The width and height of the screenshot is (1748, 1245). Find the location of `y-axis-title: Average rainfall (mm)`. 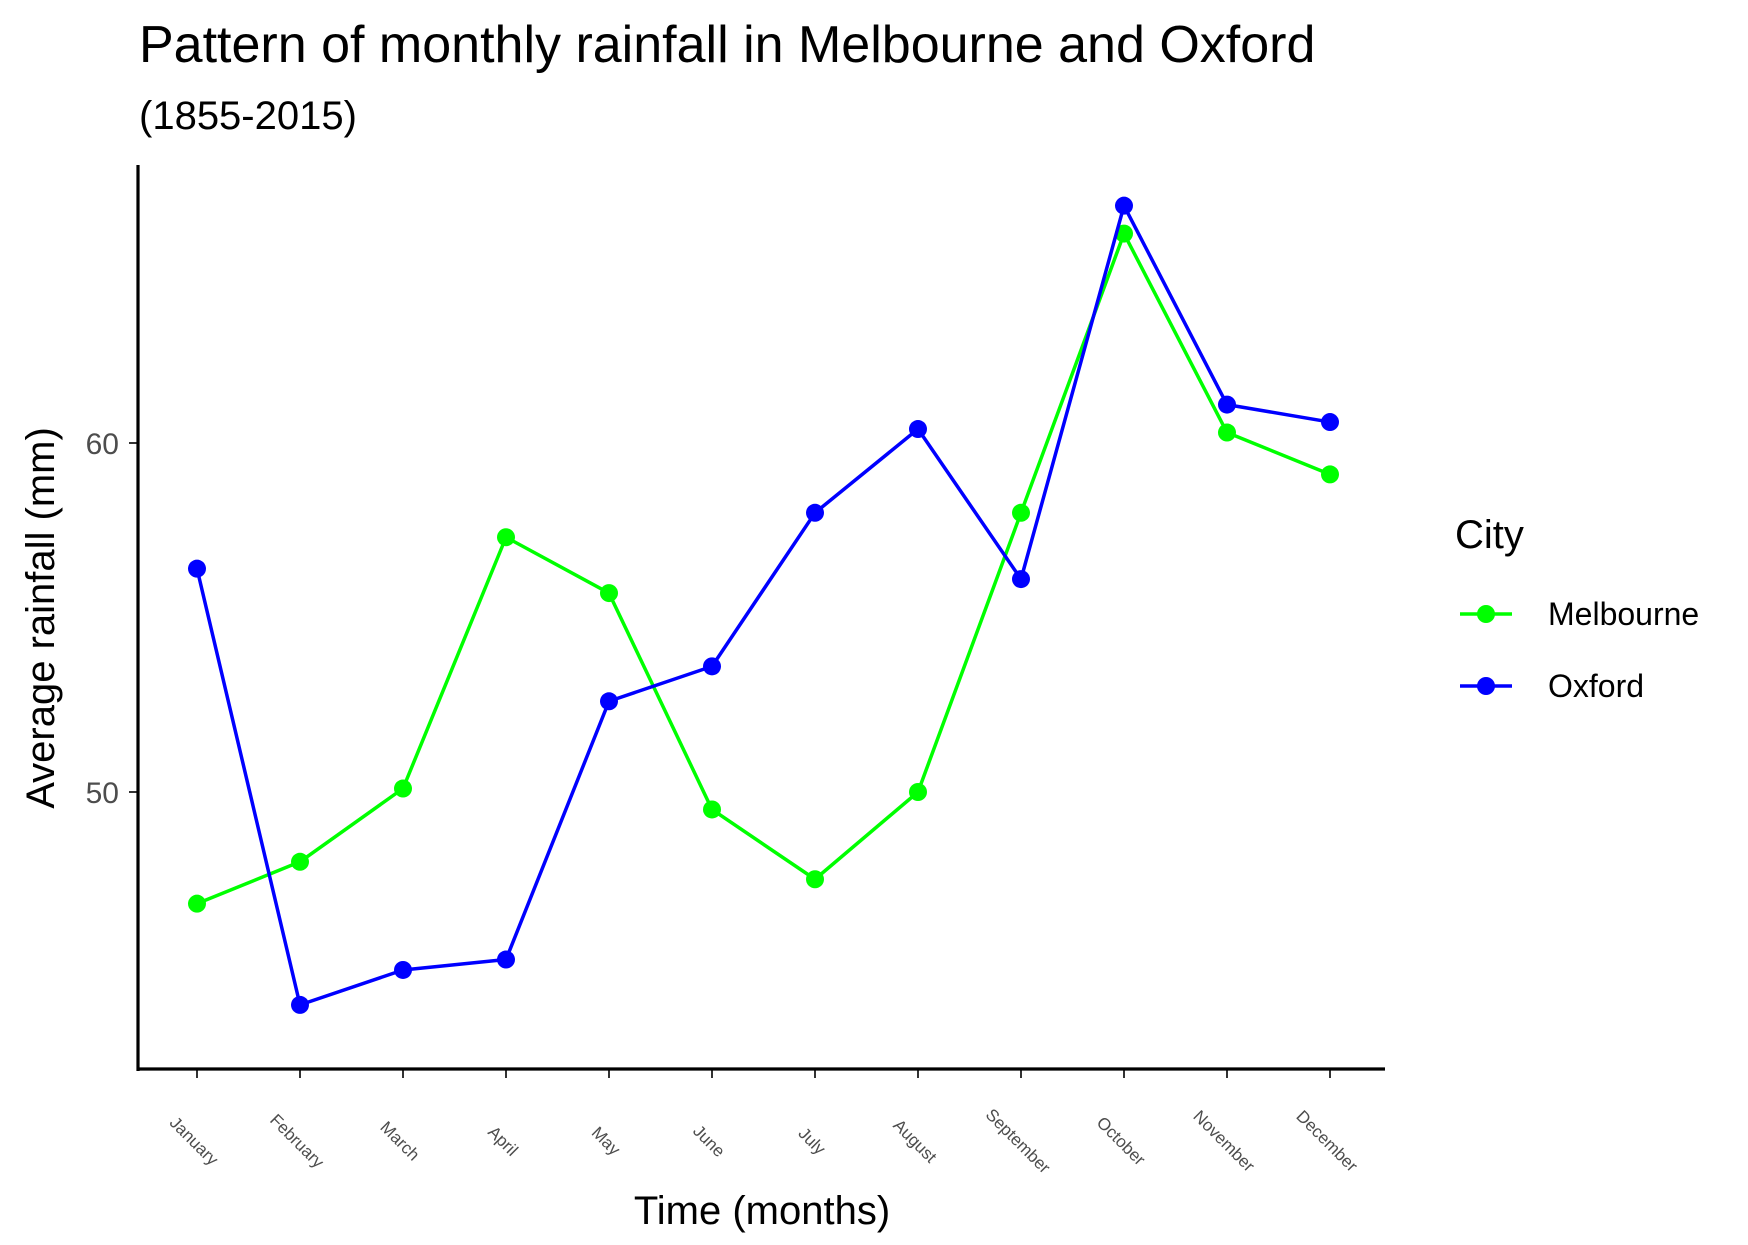

y-axis-title: Average rainfall (mm) is located at coordinates (41, 618).